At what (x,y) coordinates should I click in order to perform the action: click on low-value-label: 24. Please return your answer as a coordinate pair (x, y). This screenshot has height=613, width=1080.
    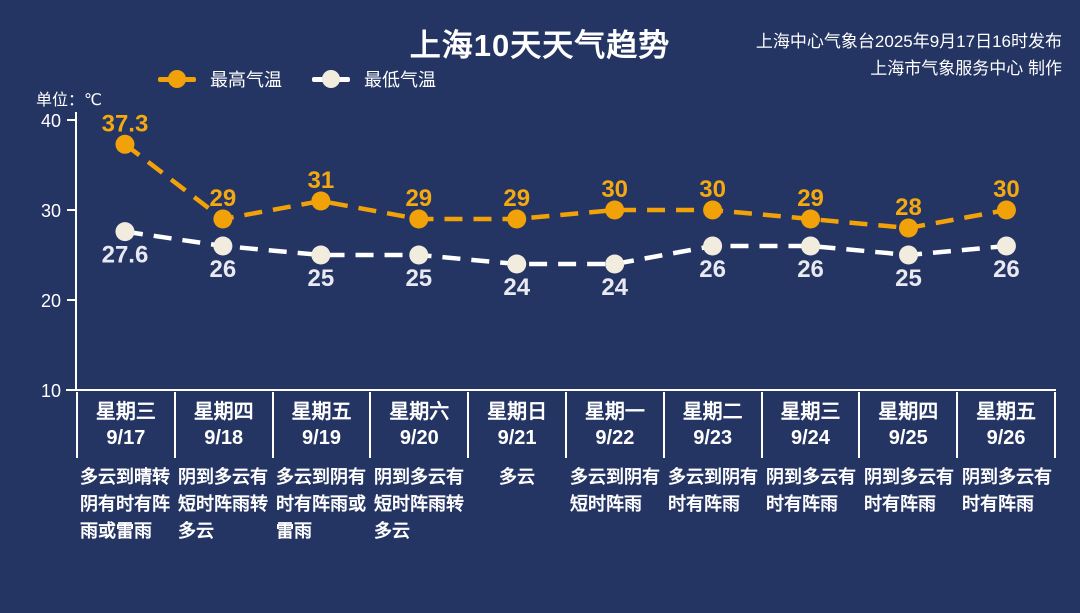
    Looking at the image, I should click on (516, 287).